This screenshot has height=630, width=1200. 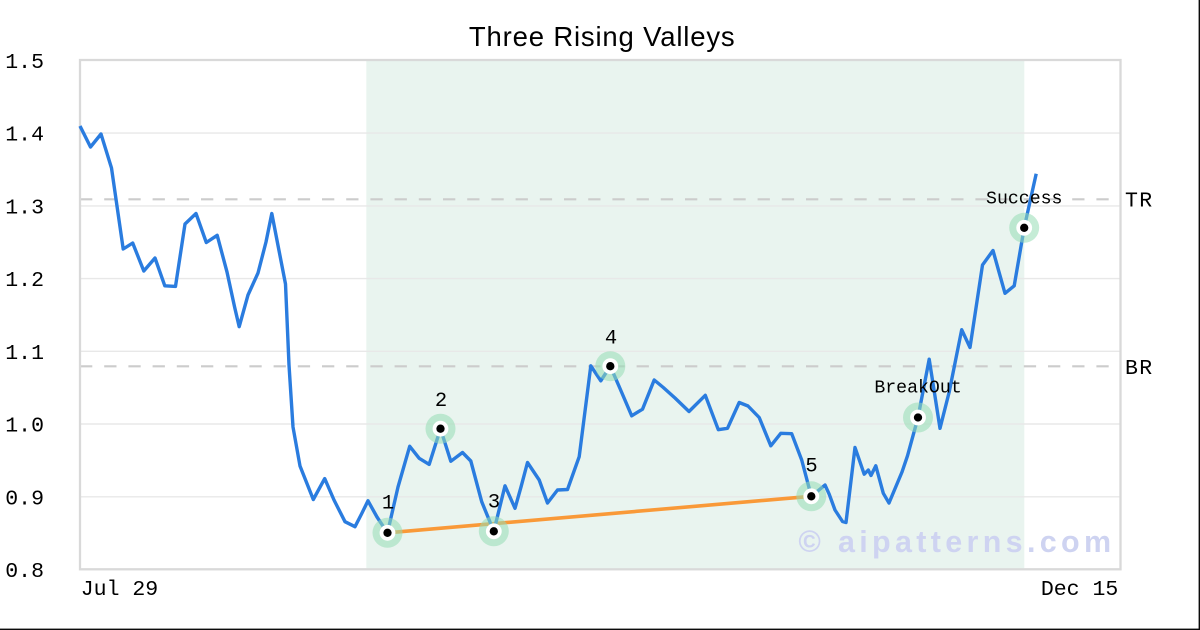 What do you see at coordinates (24, 281) in the screenshot?
I see `svg-text: 1.2` at bounding box center [24, 281].